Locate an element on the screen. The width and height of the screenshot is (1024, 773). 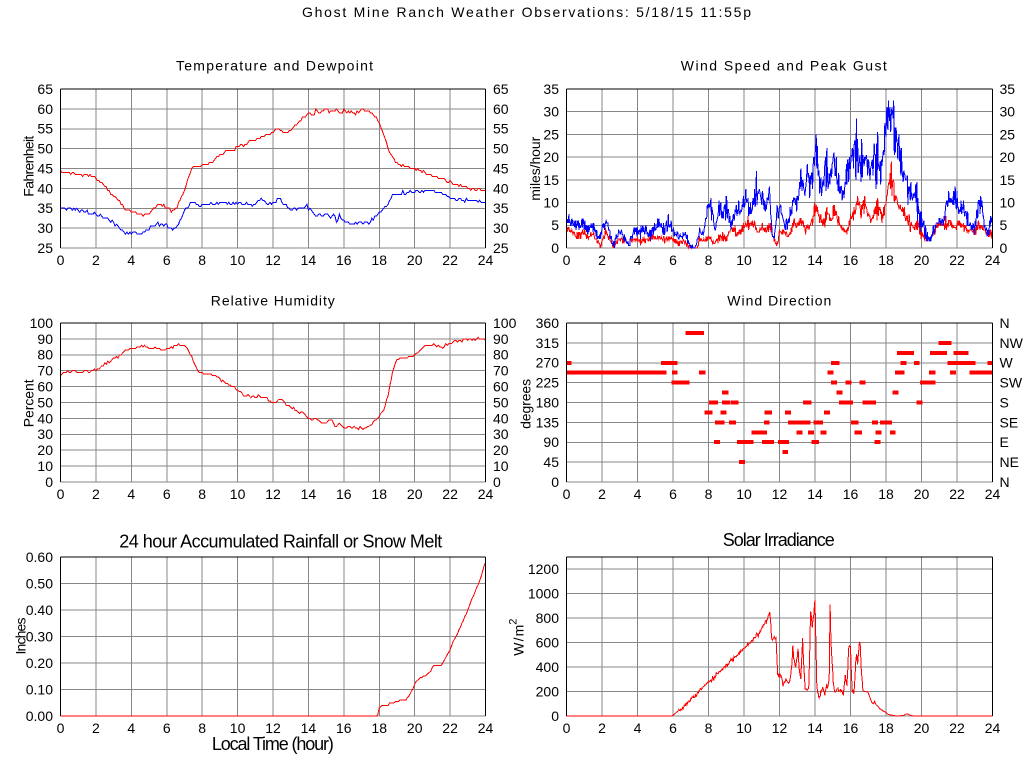
svg-text: 0.50 is located at coordinates (39, 583).